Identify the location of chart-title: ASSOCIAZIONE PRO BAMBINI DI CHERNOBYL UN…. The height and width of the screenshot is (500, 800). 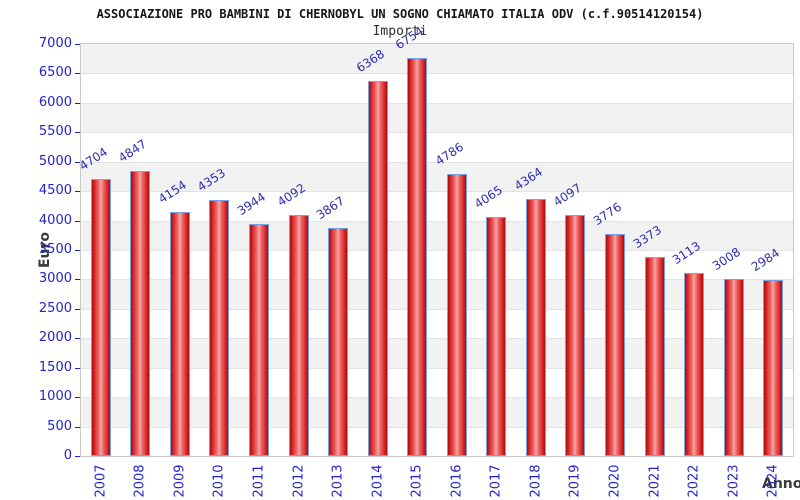
(400, 14).